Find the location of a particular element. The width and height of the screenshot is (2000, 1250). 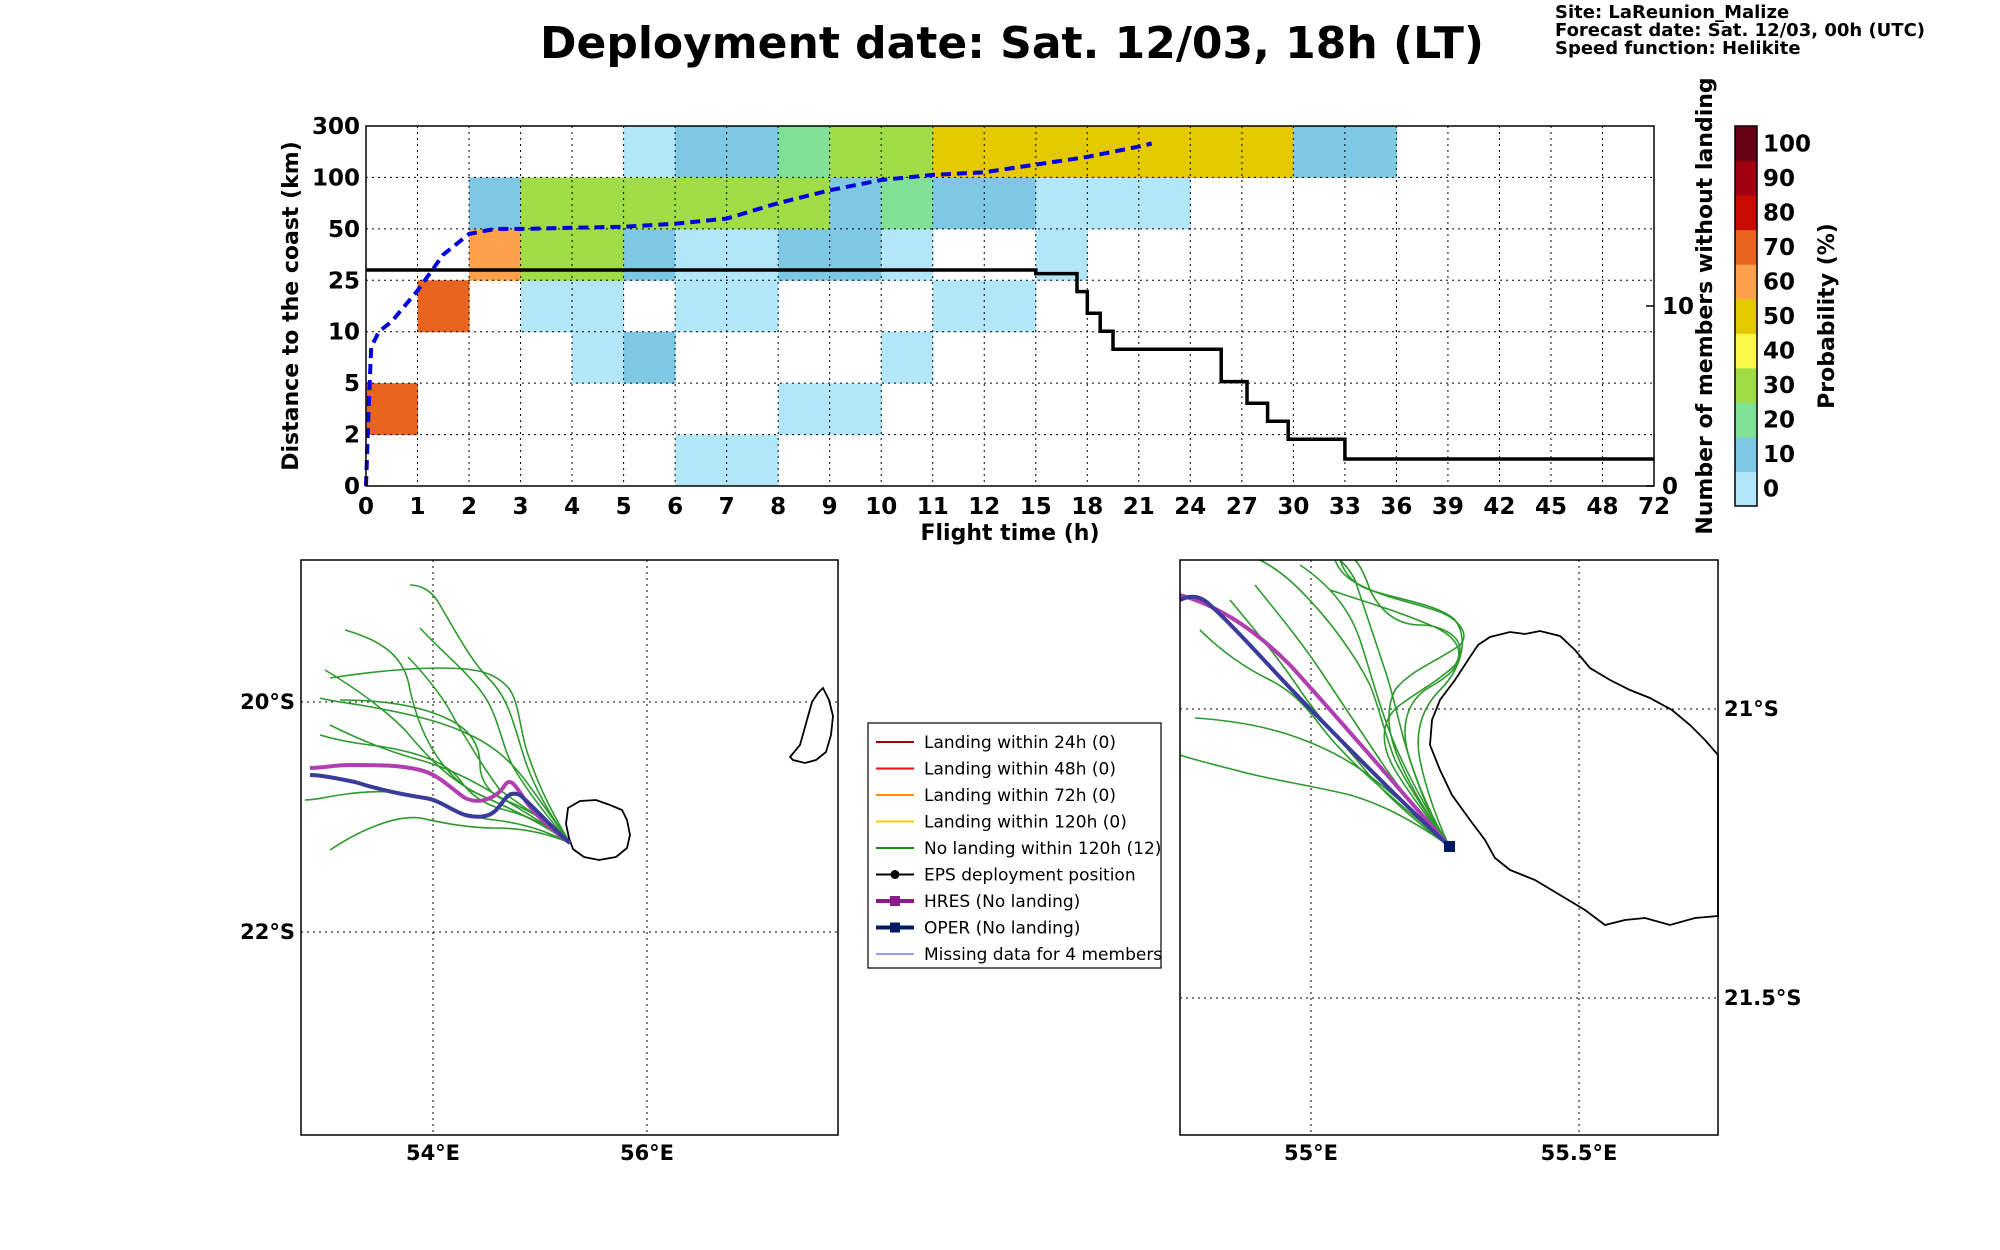

right-map-frame is located at coordinates (1449, 847).